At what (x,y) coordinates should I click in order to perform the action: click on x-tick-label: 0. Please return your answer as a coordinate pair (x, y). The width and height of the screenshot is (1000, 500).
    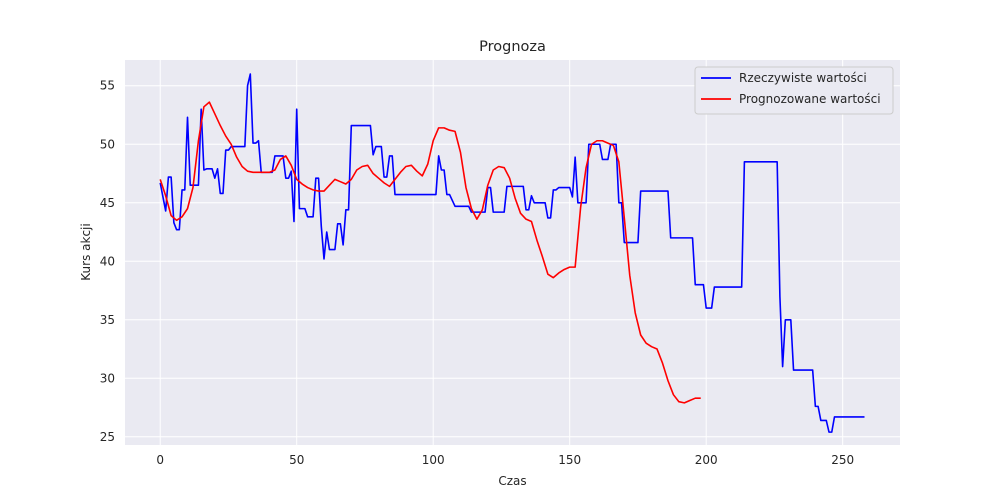
    Looking at the image, I should click on (160, 460).